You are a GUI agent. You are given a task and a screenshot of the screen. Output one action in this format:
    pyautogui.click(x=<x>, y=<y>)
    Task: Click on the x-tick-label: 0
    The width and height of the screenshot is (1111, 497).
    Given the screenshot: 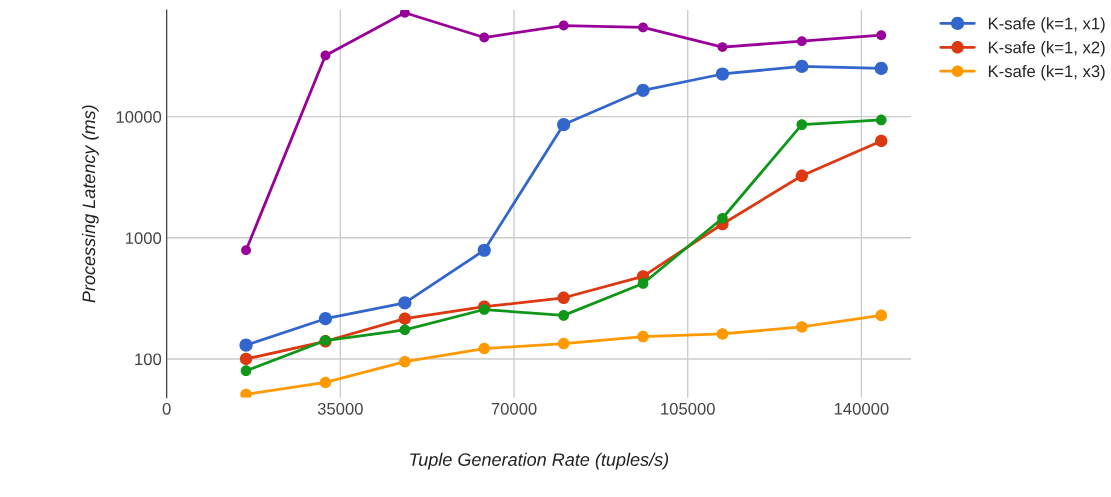 What is the action you would take?
    pyautogui.click(x=166, y=408)
    